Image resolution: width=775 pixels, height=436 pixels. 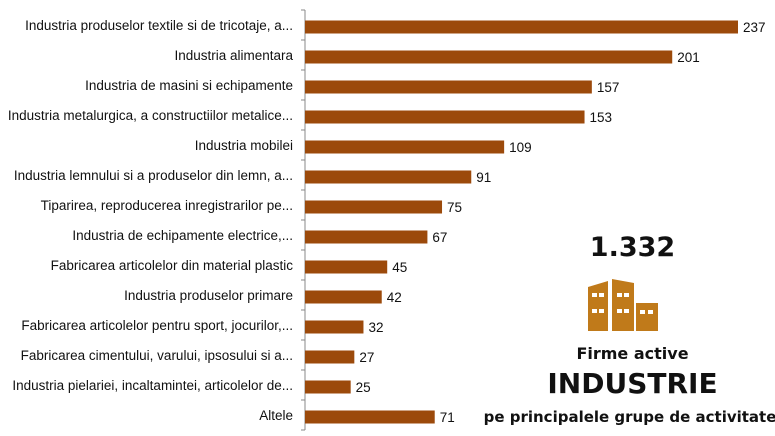 I want to click on data-label: 67, so click(x=439, y=237).